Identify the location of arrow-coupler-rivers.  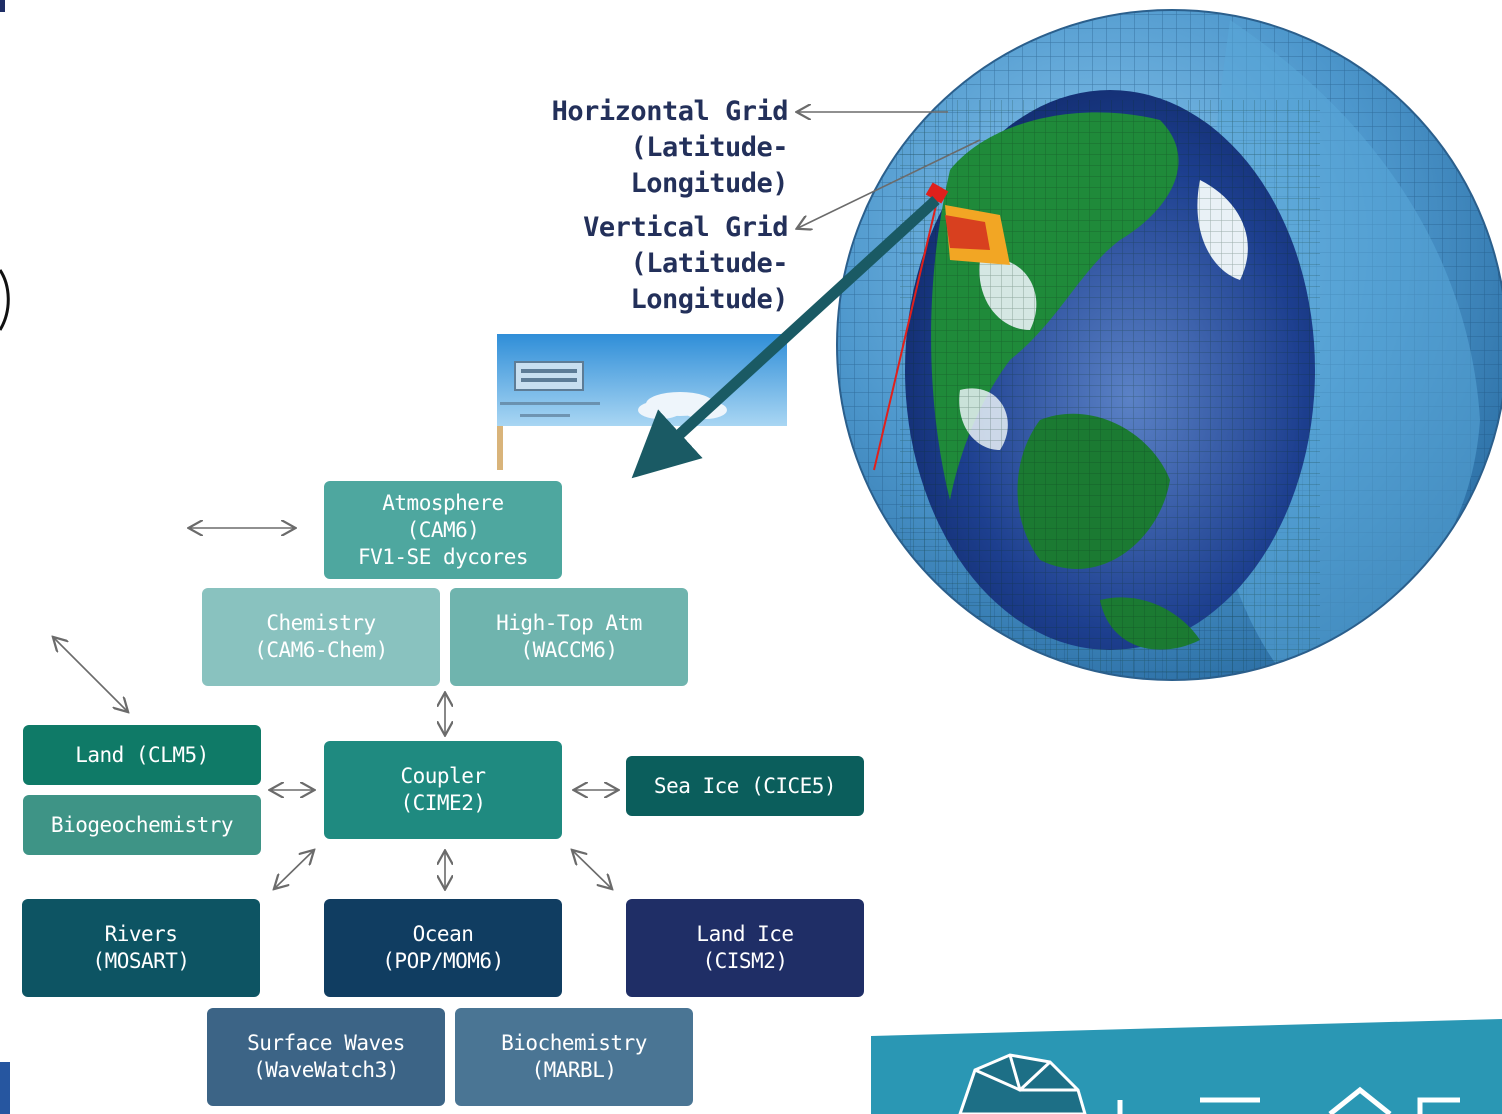
(294, 869).